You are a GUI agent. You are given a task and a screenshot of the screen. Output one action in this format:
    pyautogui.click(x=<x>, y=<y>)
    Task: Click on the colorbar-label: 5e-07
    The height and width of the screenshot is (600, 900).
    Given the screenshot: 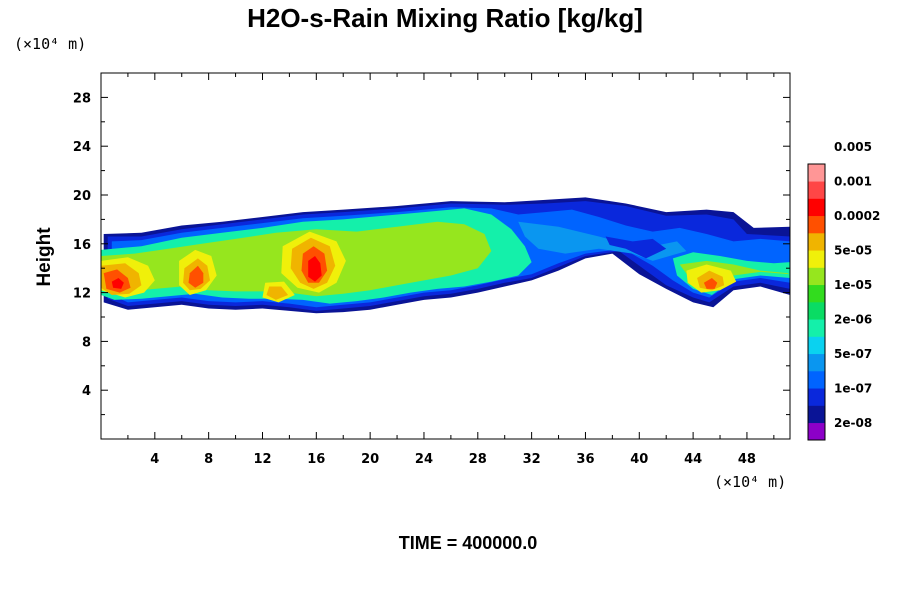 What is the action you would take?
    pyautogui.click(x=853, y=354)
    